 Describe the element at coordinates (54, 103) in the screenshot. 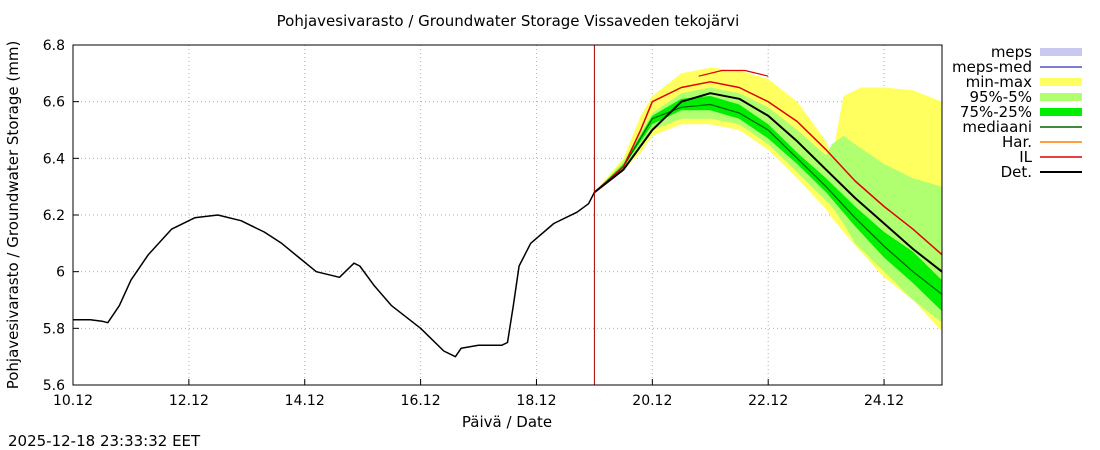

I see `y-tick-label: 6.6` at that location.